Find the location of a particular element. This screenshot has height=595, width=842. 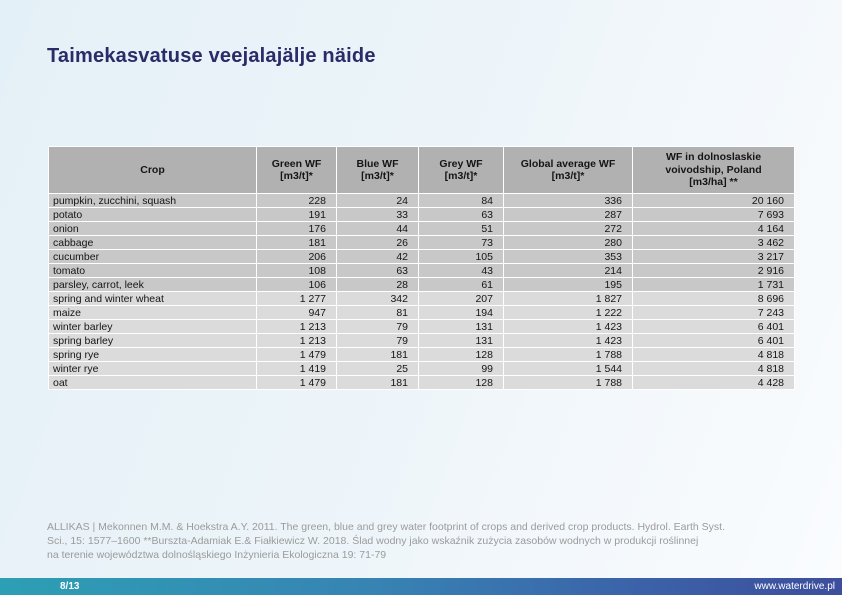

table-row: maize 947 81 194 1 222 7 243 is located at coordinates (421, 312).